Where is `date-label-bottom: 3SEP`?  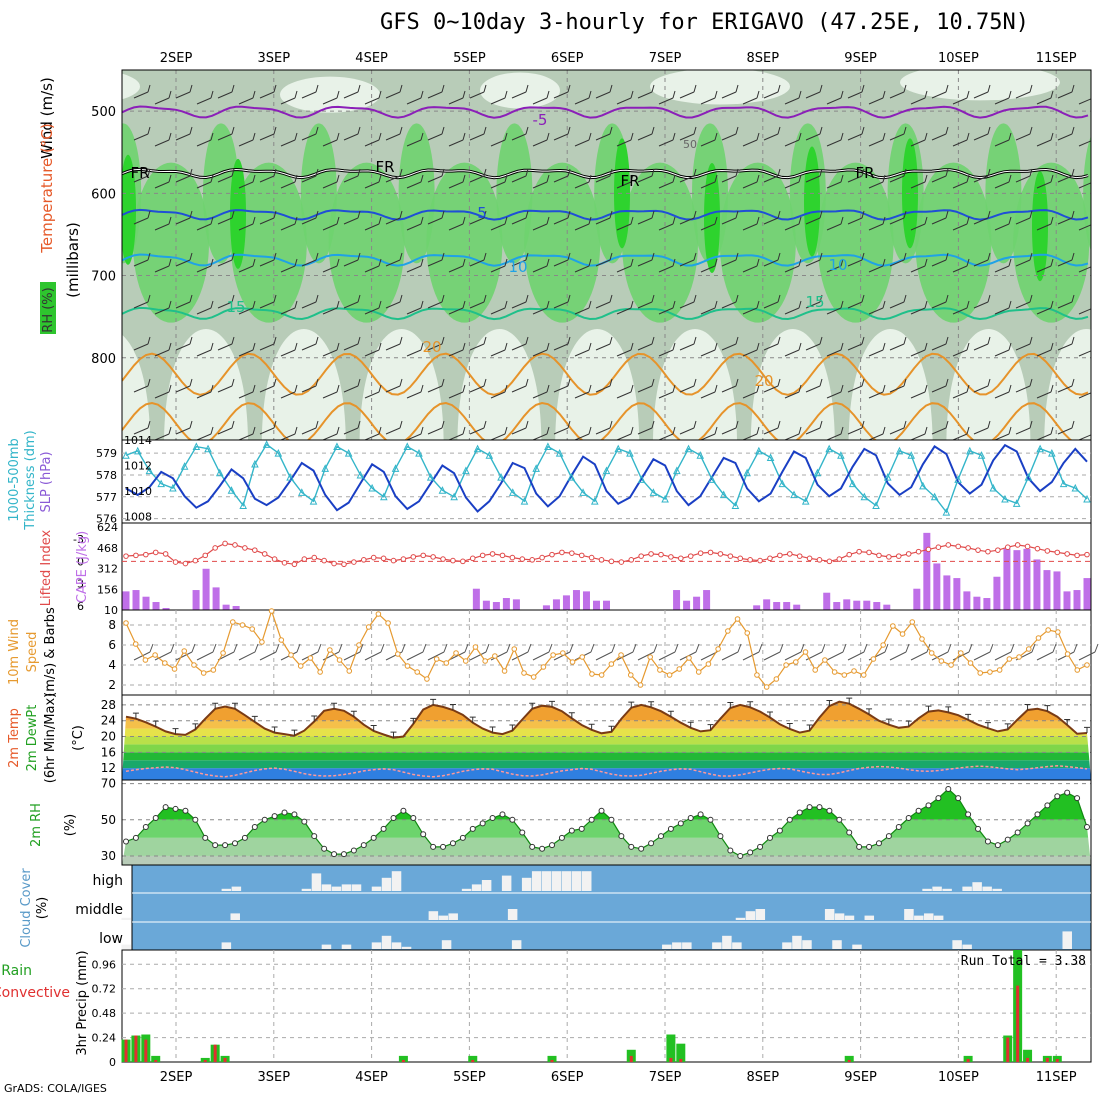
date-label-bottom: 3SEP is located at coordinates (274, 1077).